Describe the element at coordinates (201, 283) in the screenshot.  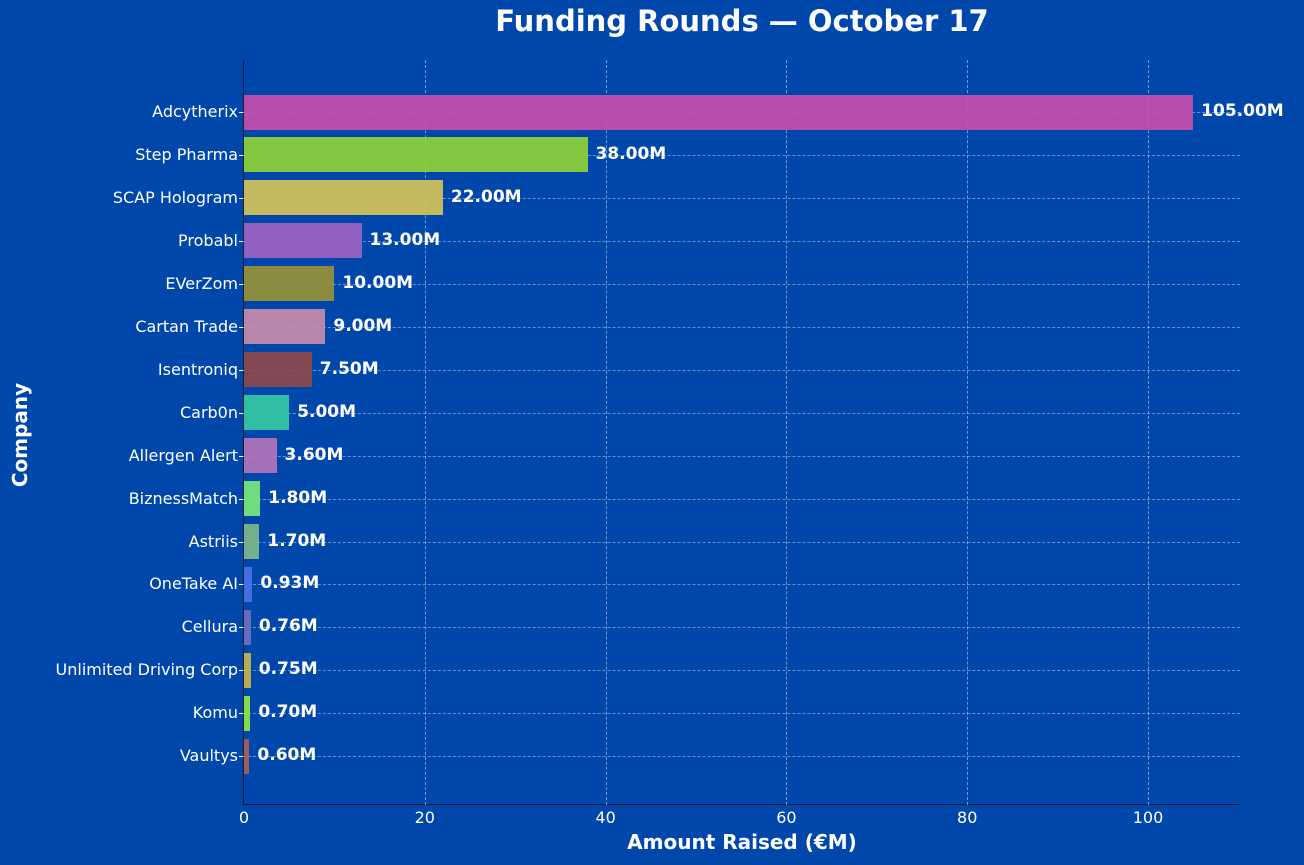
I see `y-tick-label: EVerZom` at that location.